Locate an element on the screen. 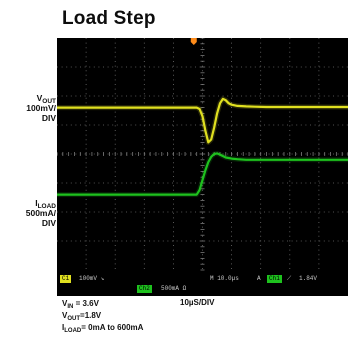  ch1-tag: C1 is located at coordinates (66, 279).